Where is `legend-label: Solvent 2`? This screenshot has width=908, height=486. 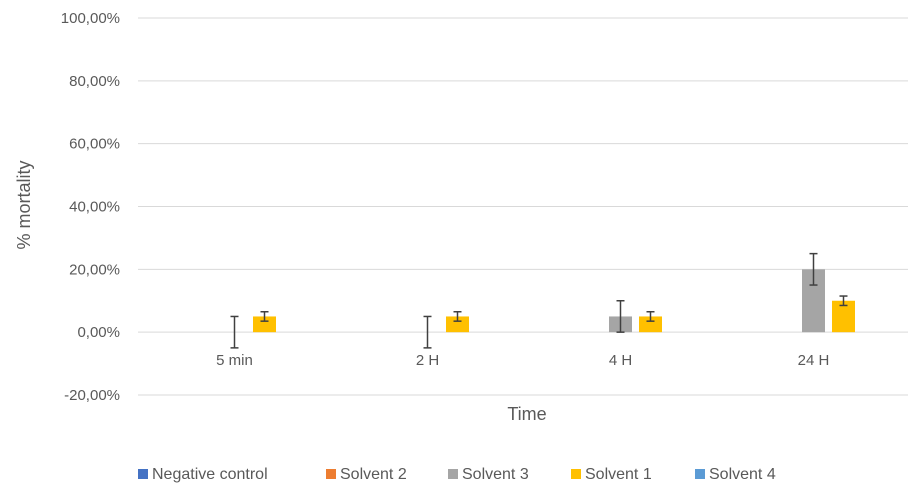 legend-label: Solvent 2 is located at coordinates (373, 474).